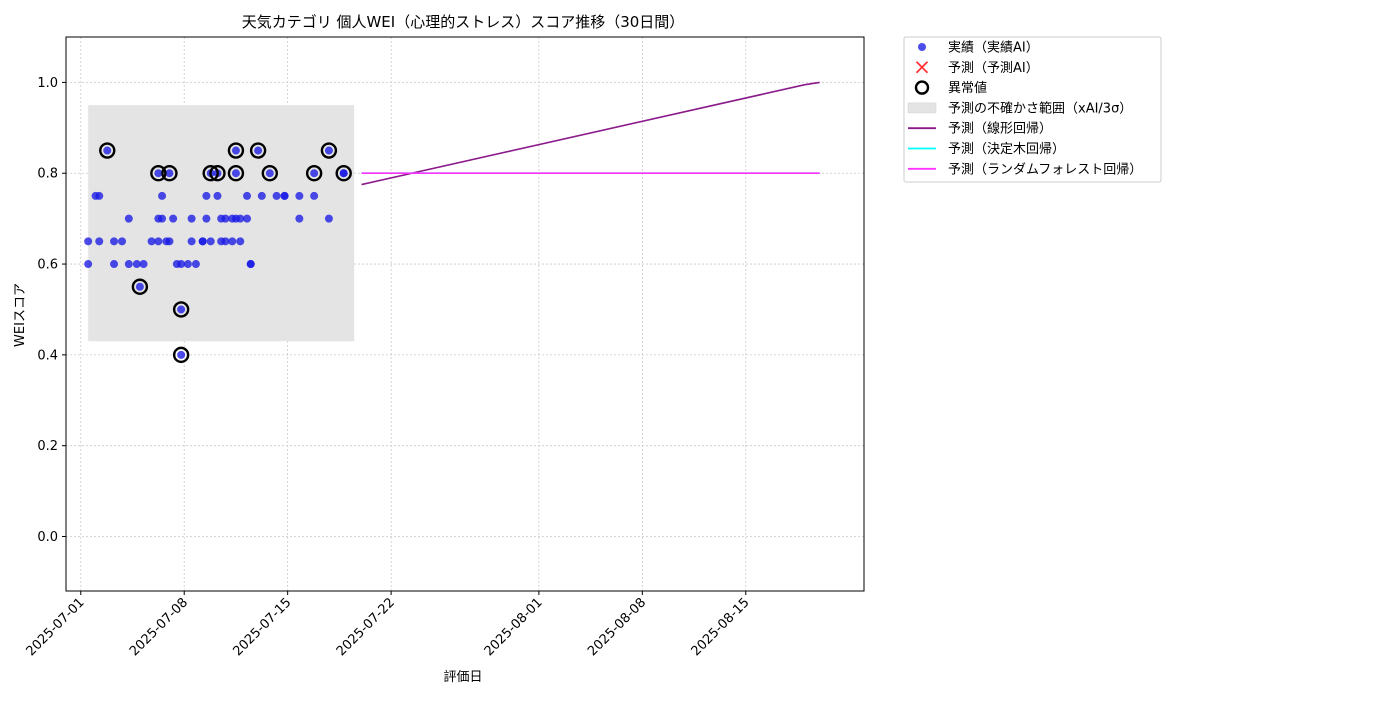 The height and width of the screenshot is (704, 1400). Describe the element at coordinates (47, 174) in the screenshot. I see `y-tick-label: 0.8` at that location.